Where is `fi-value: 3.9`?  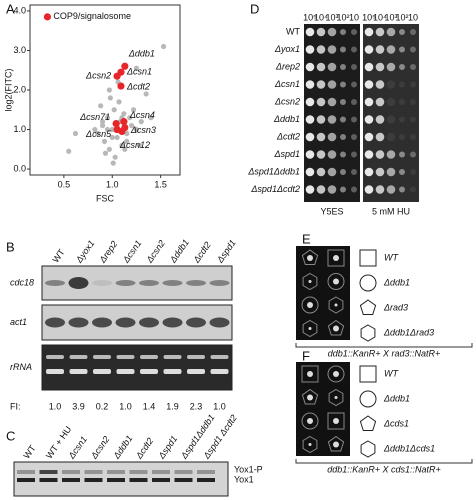
fi-value: 3.9 is located at coordinates (78, 406).